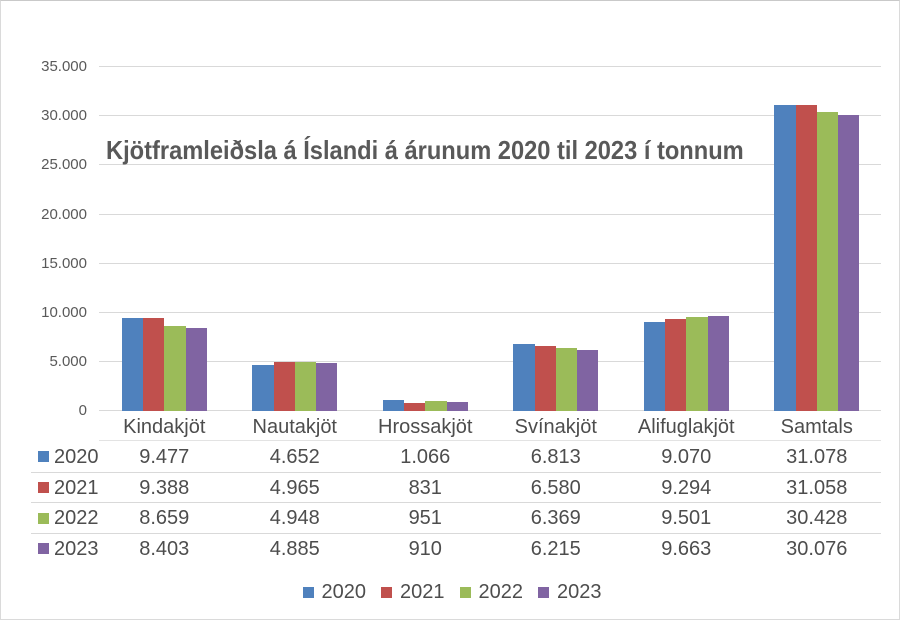 The width and height of the screenshot is (900, 620). What do you see at coordinates (543, 592) in the screenshot?
I see `legend-swatch-2023` at bounding box center [543, 592].